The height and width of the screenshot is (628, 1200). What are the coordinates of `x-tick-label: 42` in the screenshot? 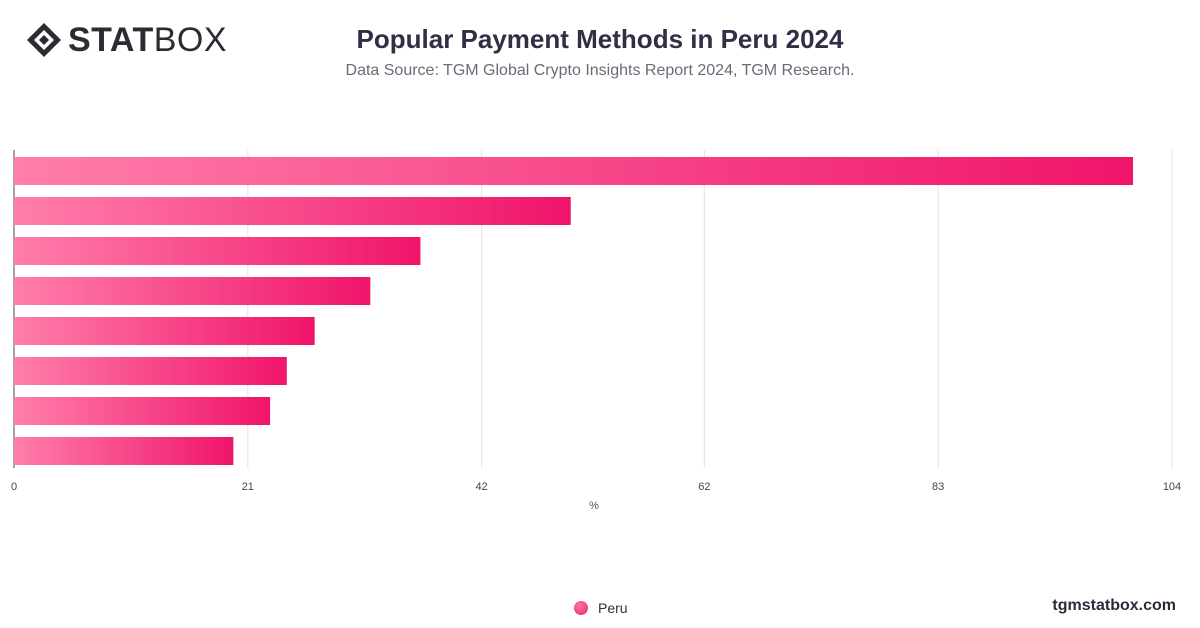 It's located at (482, 487).